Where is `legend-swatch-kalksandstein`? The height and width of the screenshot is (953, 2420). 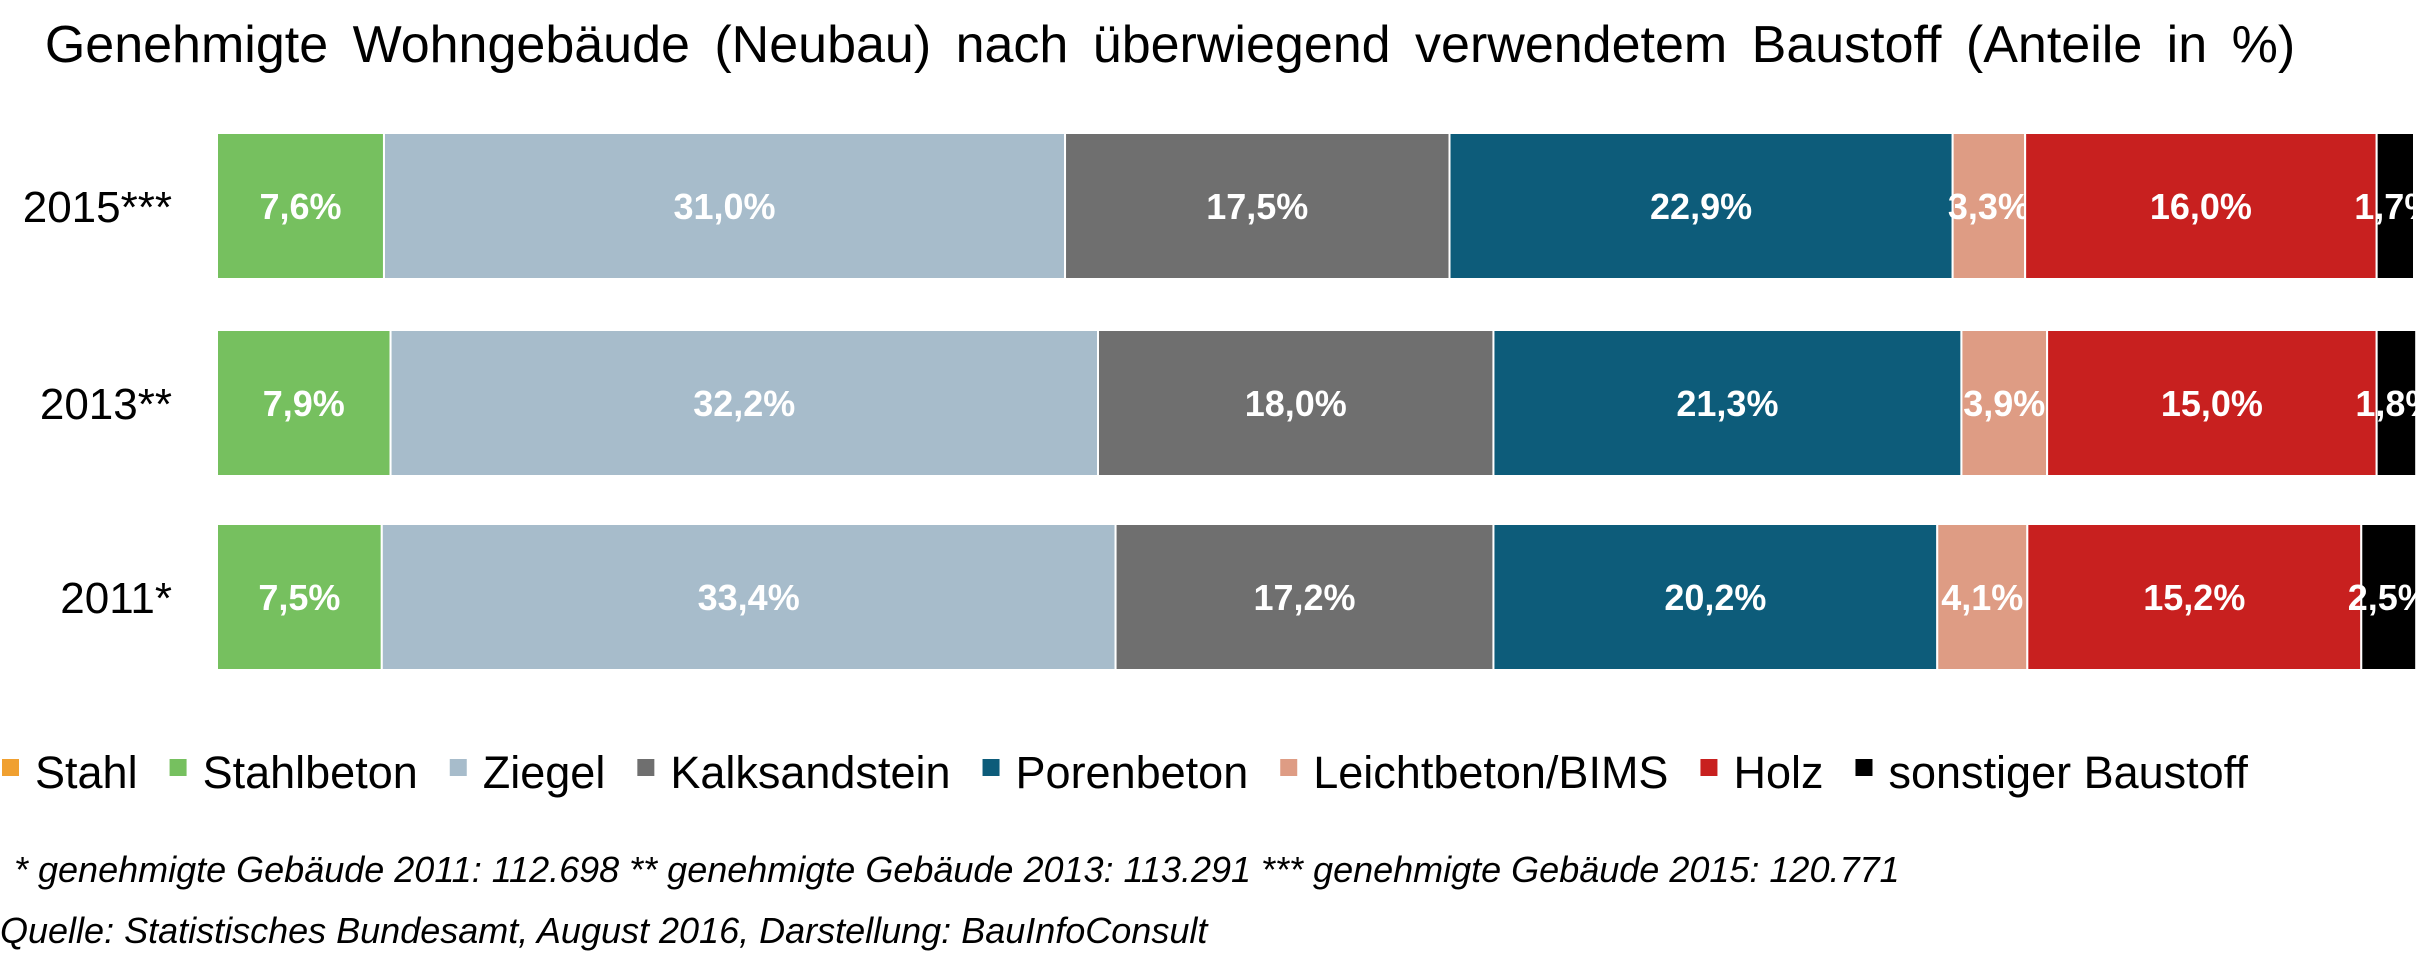 legend-swatch-kalksandstein is located at coordinates (646, 767).